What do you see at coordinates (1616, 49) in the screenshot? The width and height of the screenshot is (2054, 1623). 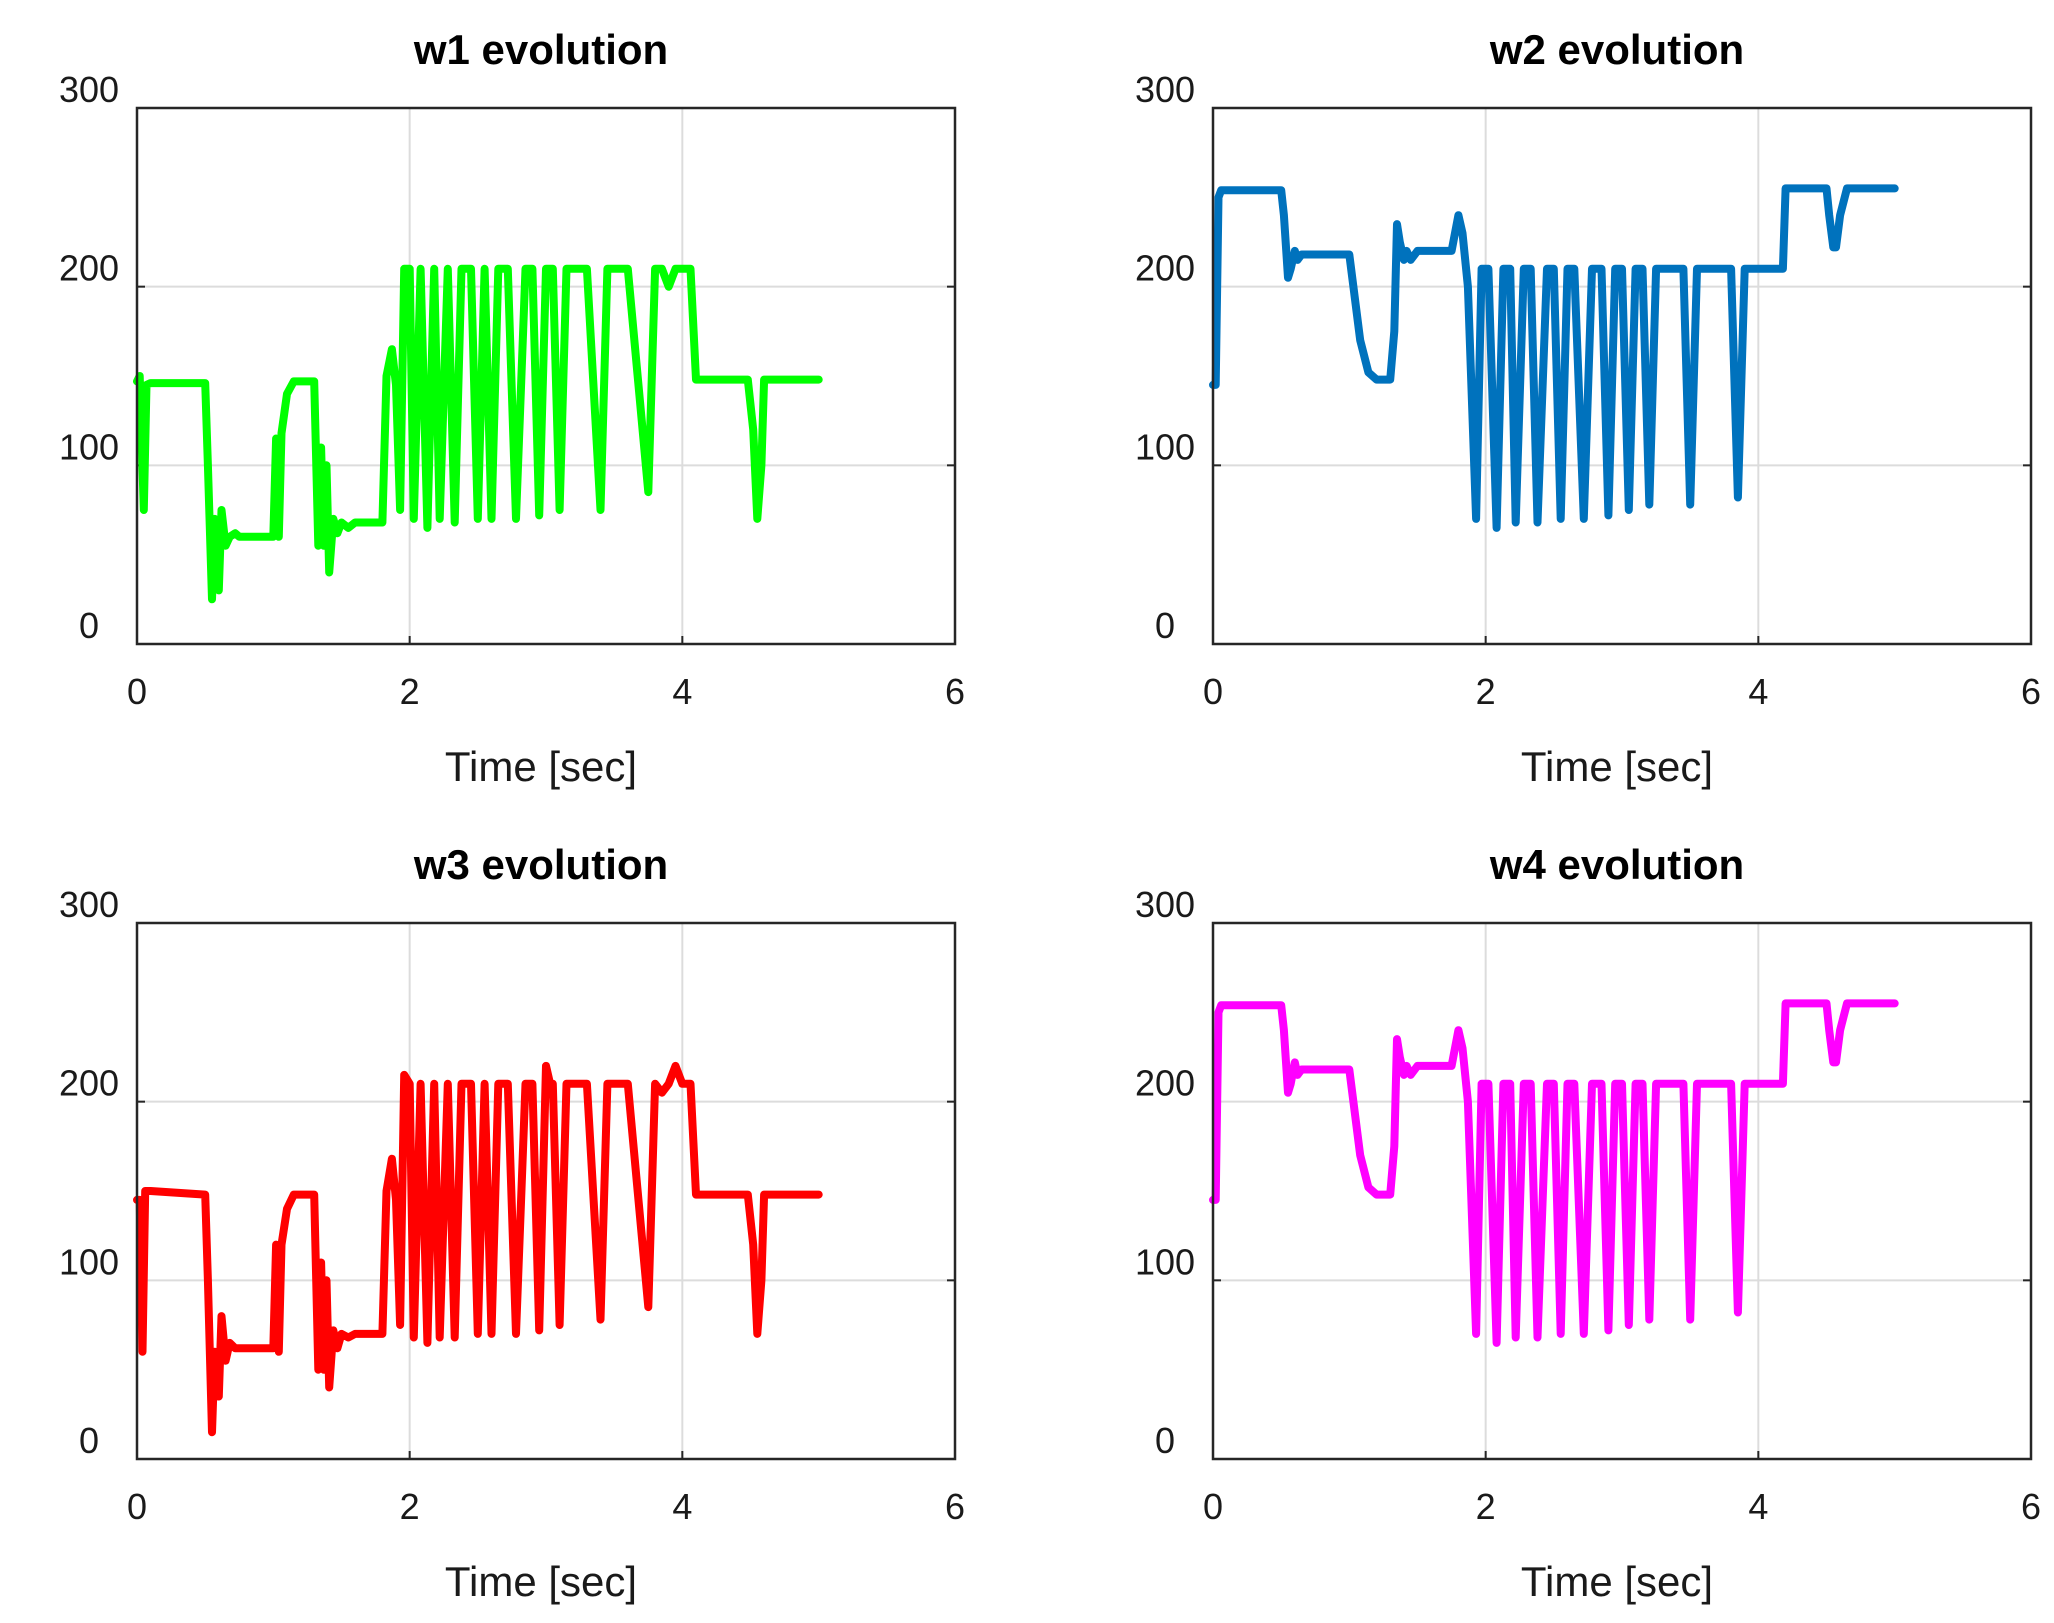 I see `chart-title: w2 evolution` at bounding box center [1616, 49].